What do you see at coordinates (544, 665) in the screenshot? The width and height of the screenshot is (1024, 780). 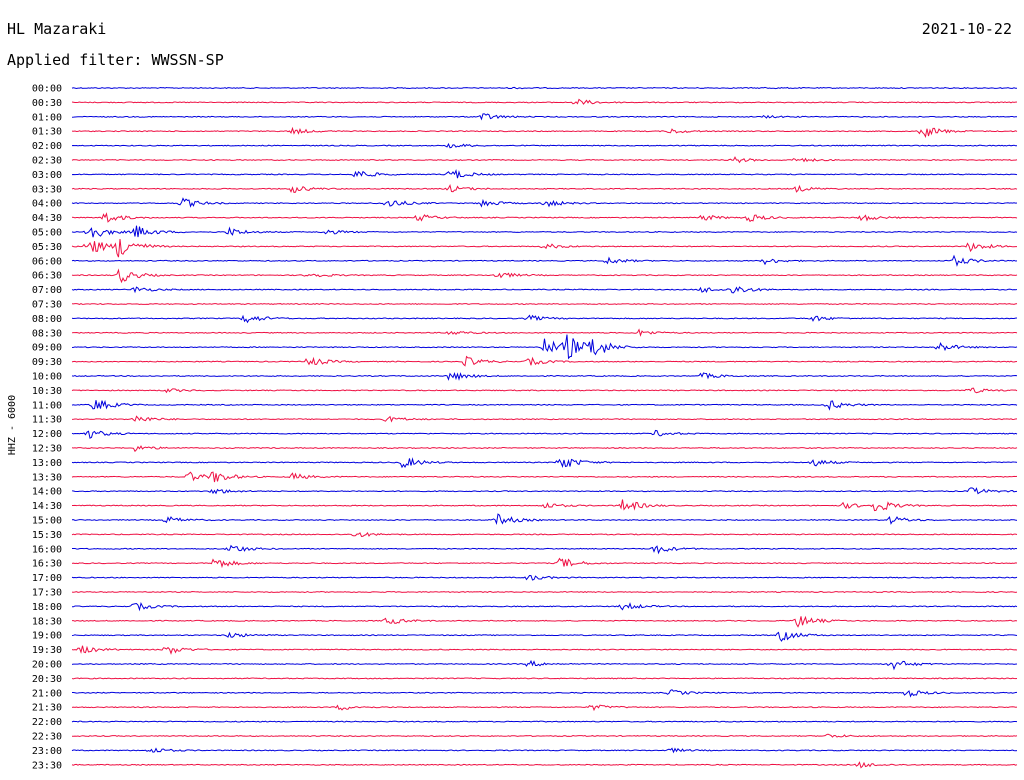 I see `trace-row-2000` at bounding box center [544, 665].